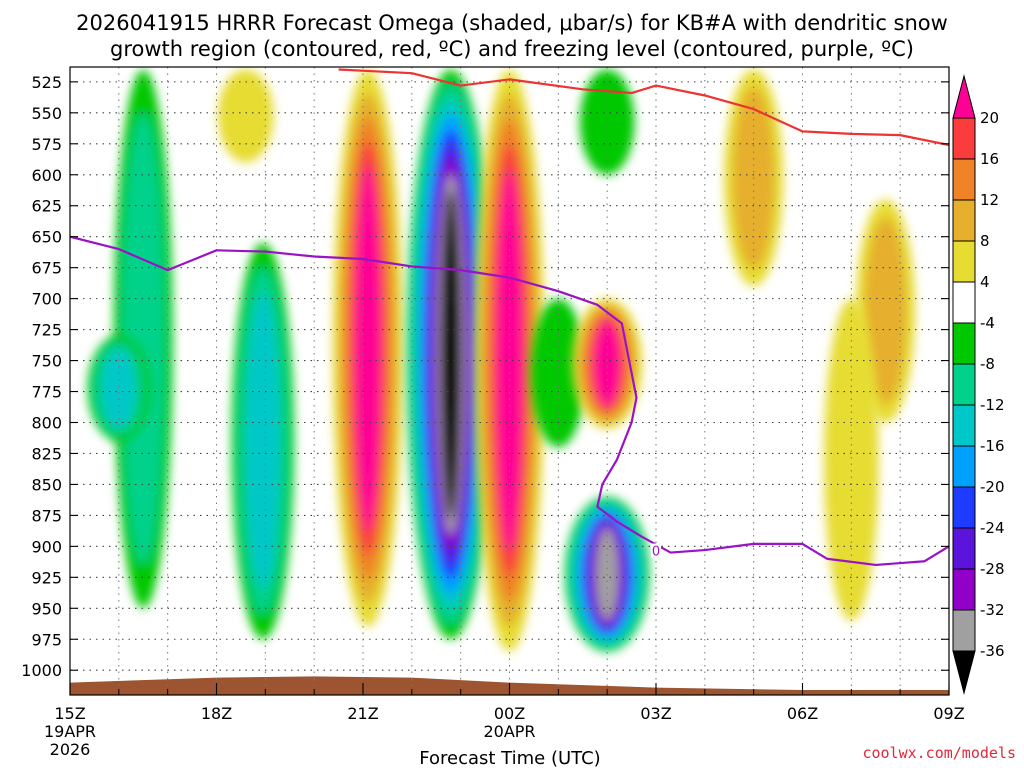 This screenshot has height=768, width=1024. I want to click on y-tick-label: 775, so click(46, 392).